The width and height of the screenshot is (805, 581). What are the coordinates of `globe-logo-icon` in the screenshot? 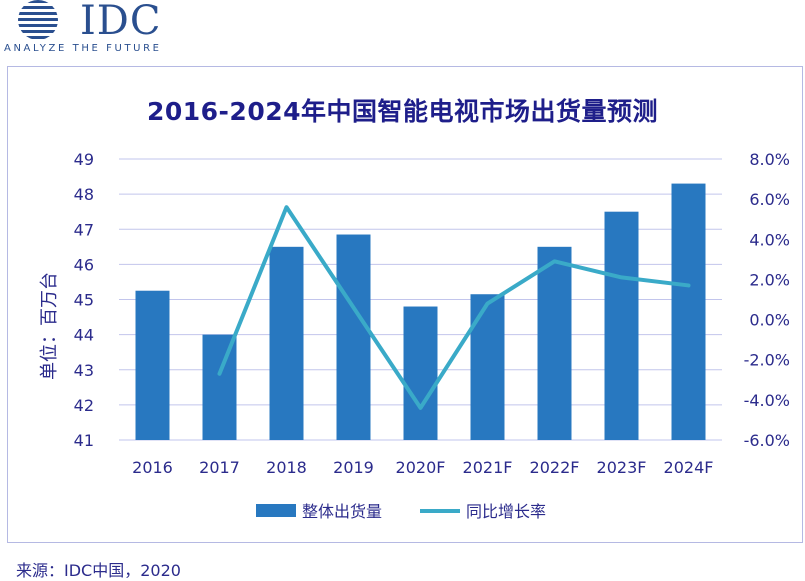 It's located at (38, 19).